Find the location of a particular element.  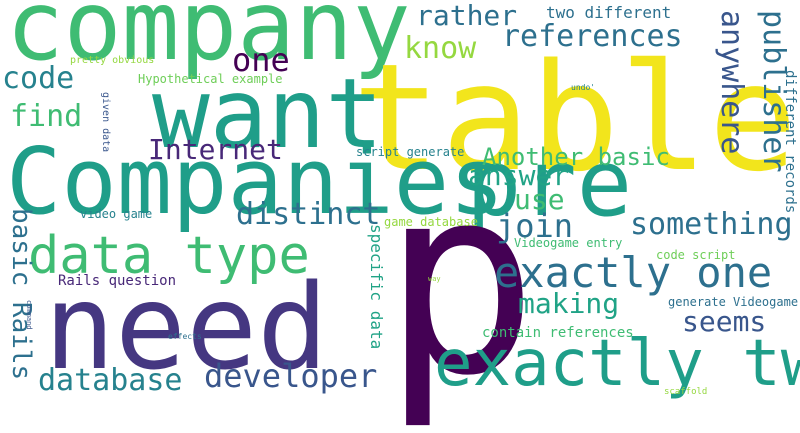

word-answer: answer is located at coordinates (519, 175).